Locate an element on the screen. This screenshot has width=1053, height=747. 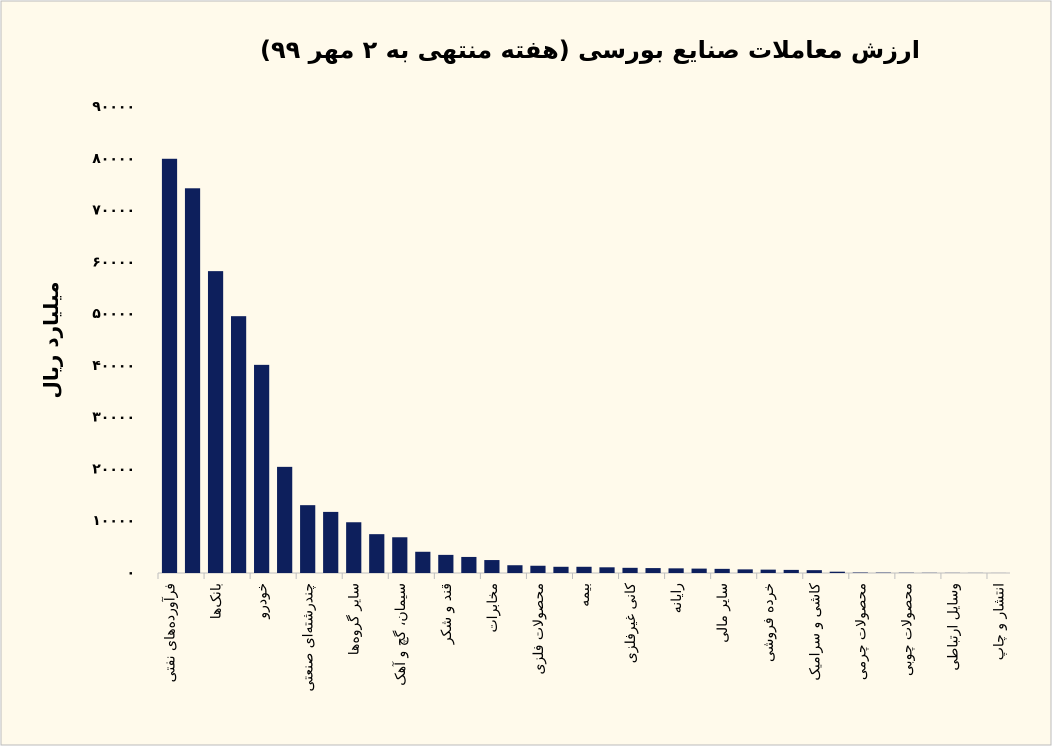
y-axis-label: میلیارد ریال is located at coordinates (51, 339).